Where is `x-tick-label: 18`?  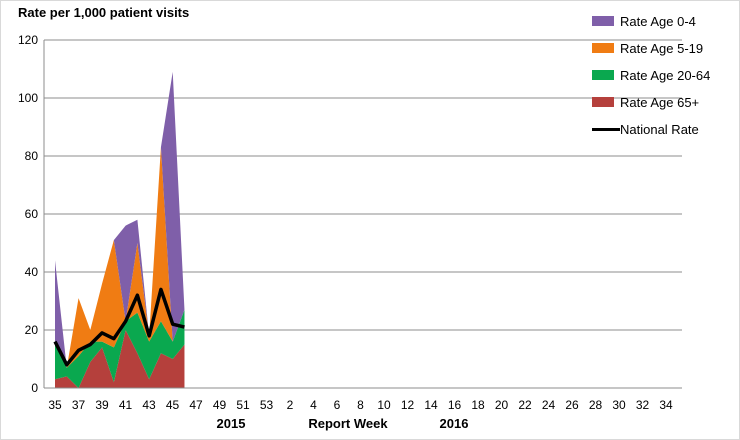
x-tick-label: 18 is located at coordinates (478, 405).